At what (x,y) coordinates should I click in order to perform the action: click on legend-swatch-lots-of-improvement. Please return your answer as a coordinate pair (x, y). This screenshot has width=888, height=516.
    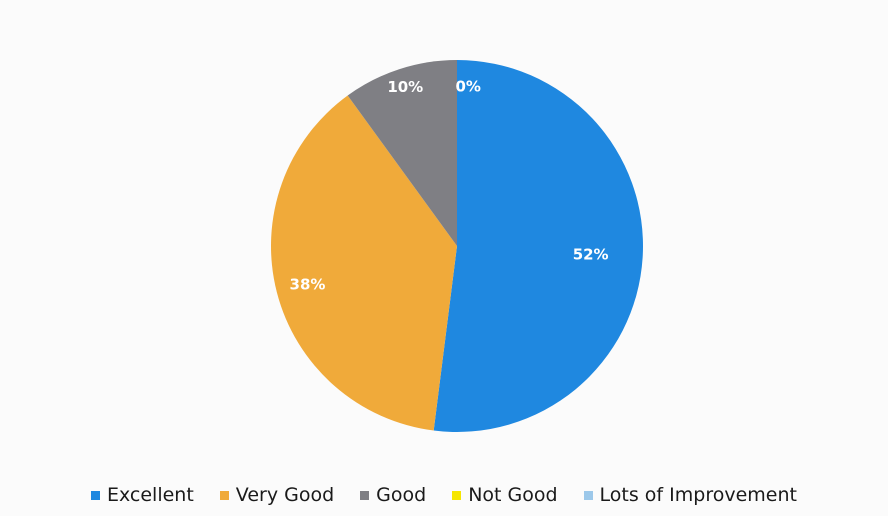
    Looking at the image, I should click on (588, 495).